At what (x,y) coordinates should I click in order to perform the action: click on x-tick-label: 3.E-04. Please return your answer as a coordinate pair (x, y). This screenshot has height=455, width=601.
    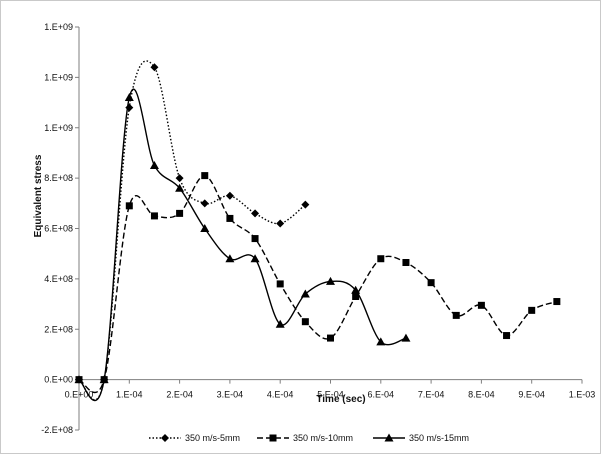
    Looking at the image, I should click on (230, 395).